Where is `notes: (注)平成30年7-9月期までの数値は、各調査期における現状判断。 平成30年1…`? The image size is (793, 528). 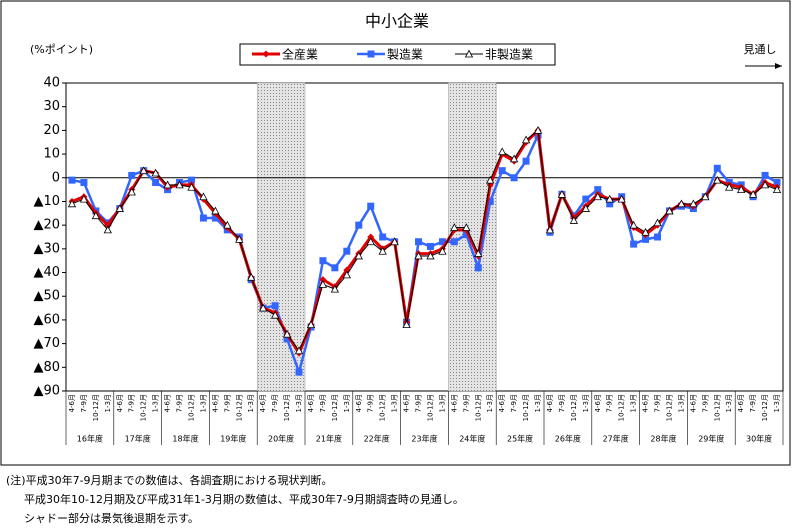
notes: (注)平成30年7-9月期までの数値は、各調査期における現状判断。 平成30年1… is located at coordinates (235, 499).